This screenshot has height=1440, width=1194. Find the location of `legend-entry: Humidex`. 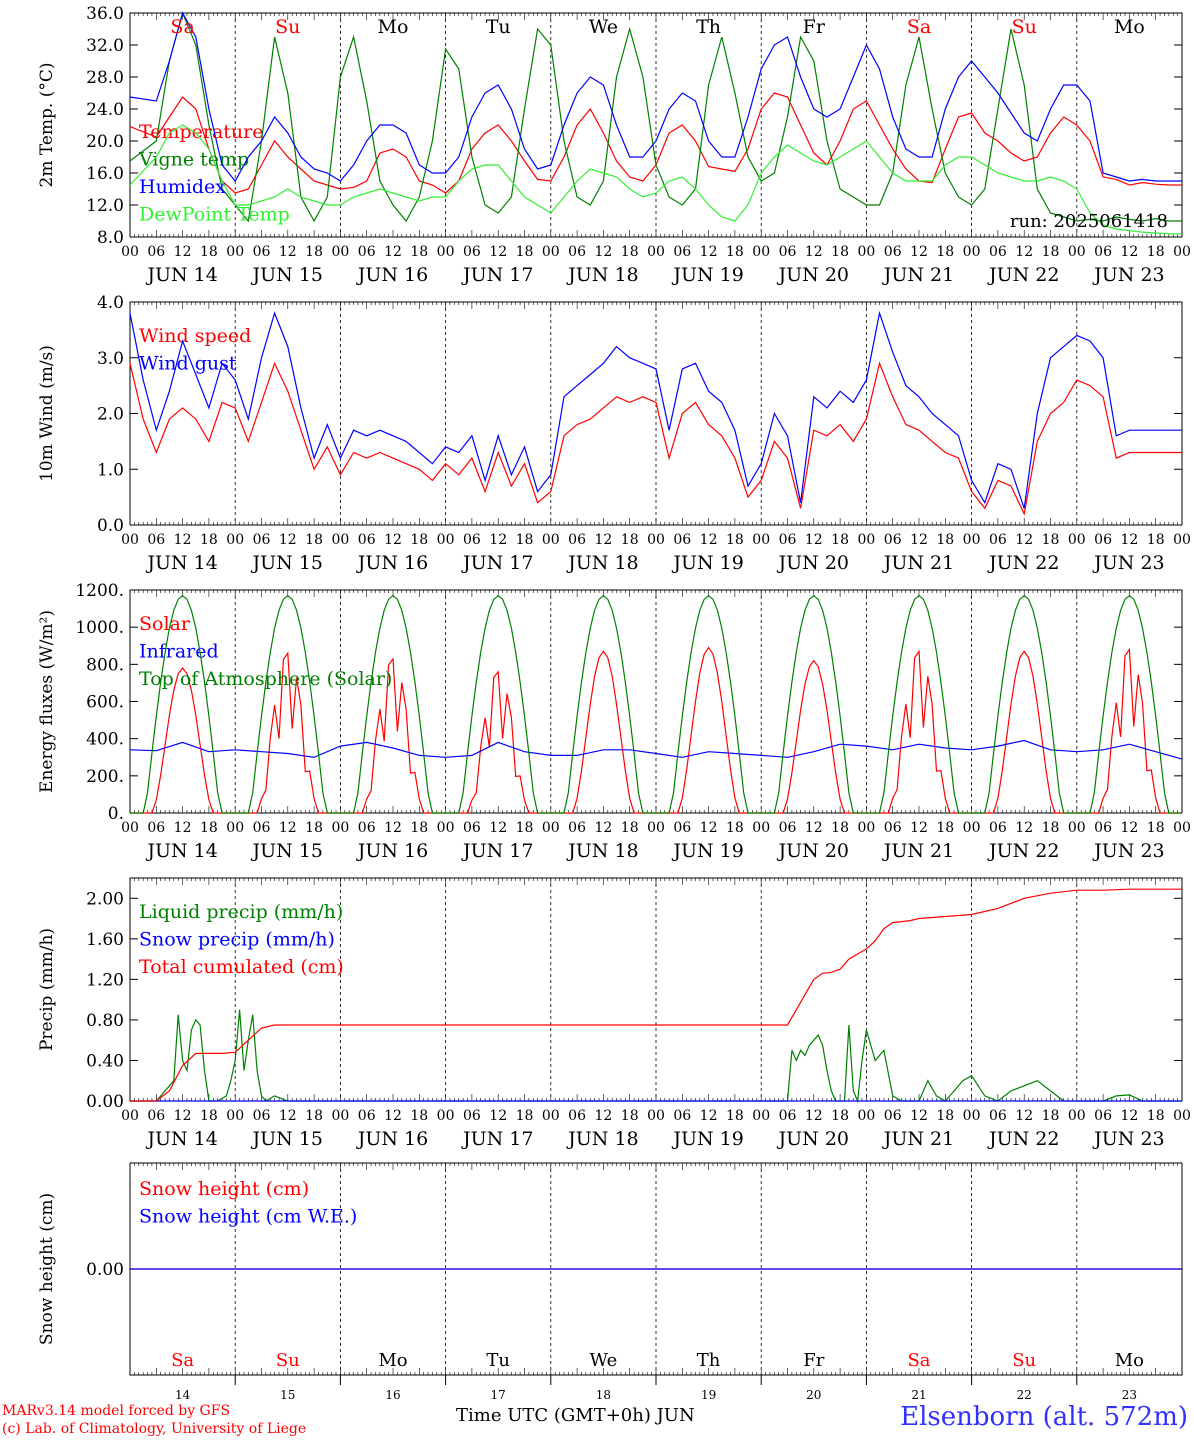

legend-entry: Humidex is located at coordinates (182, 187).